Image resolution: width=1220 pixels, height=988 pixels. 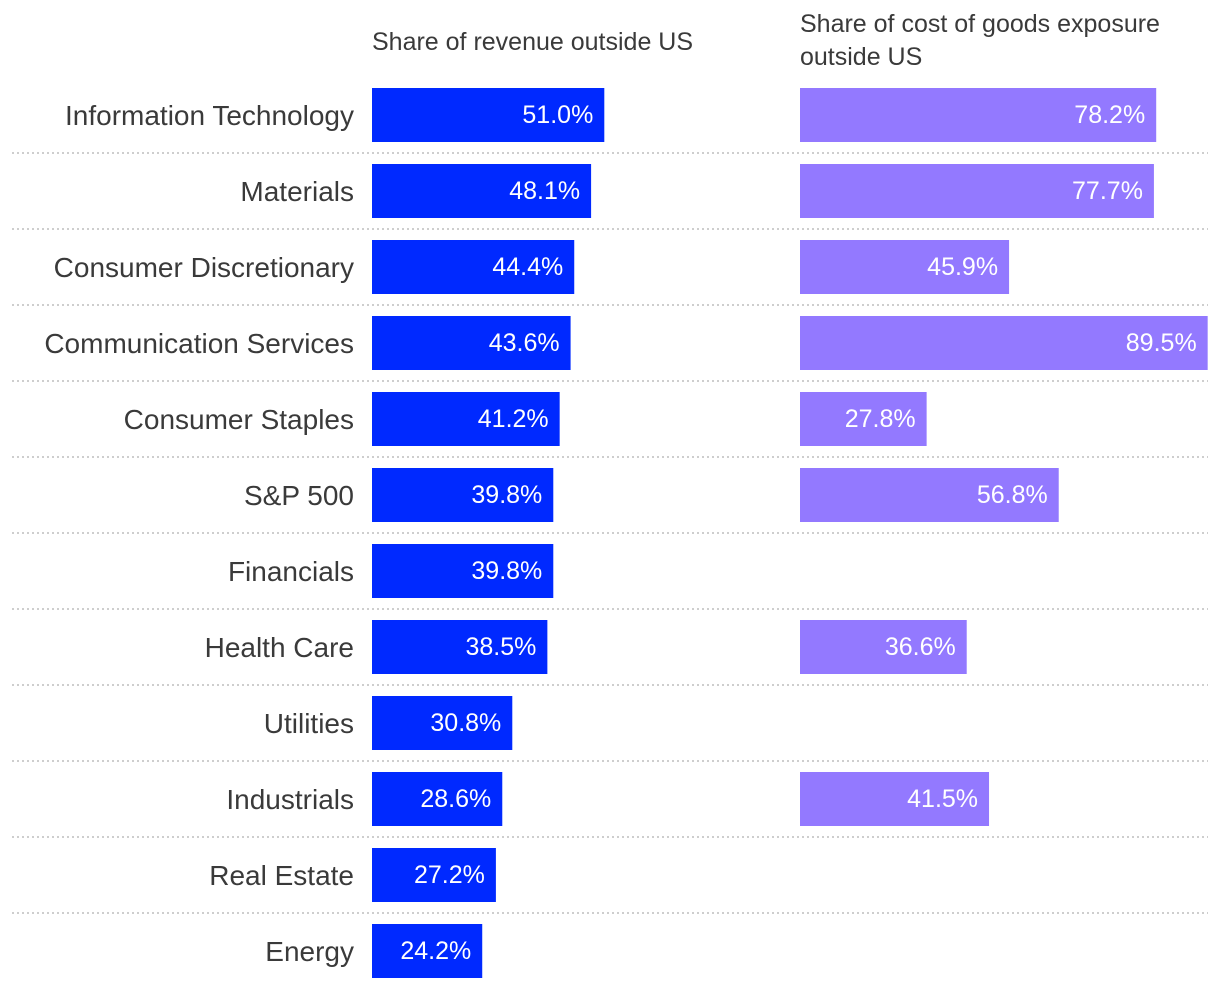 I want to click on series-header-cogs-line: Share of cost of goods exposure, so click(x=980, y=24).